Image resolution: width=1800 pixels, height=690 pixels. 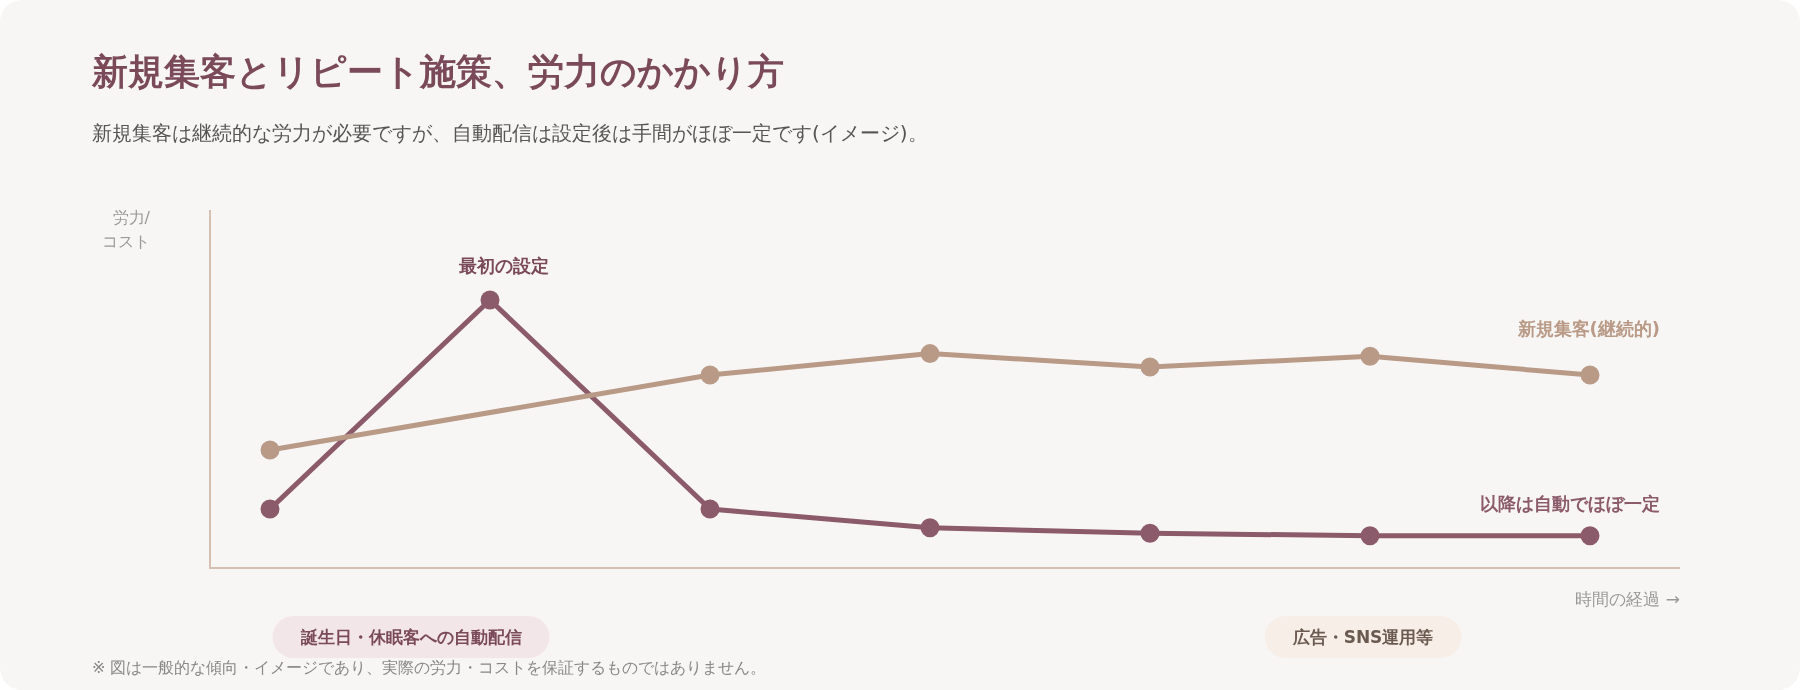 I want to click on x-axis-title: 時間の経過 →, so click(x=1627, y=599).